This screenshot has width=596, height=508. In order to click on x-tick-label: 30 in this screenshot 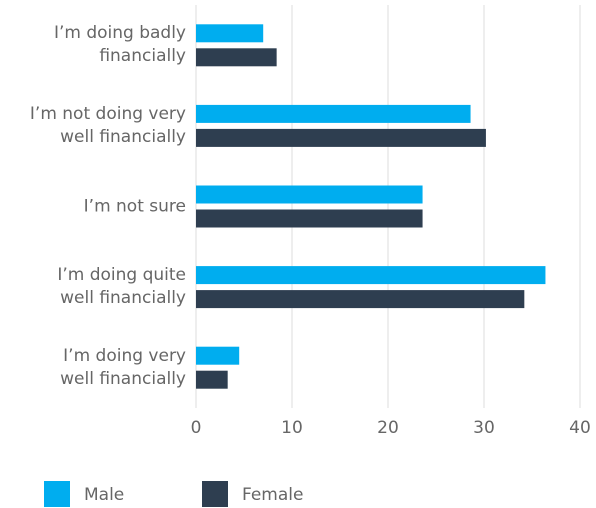, I will do `click(484, 428)`.